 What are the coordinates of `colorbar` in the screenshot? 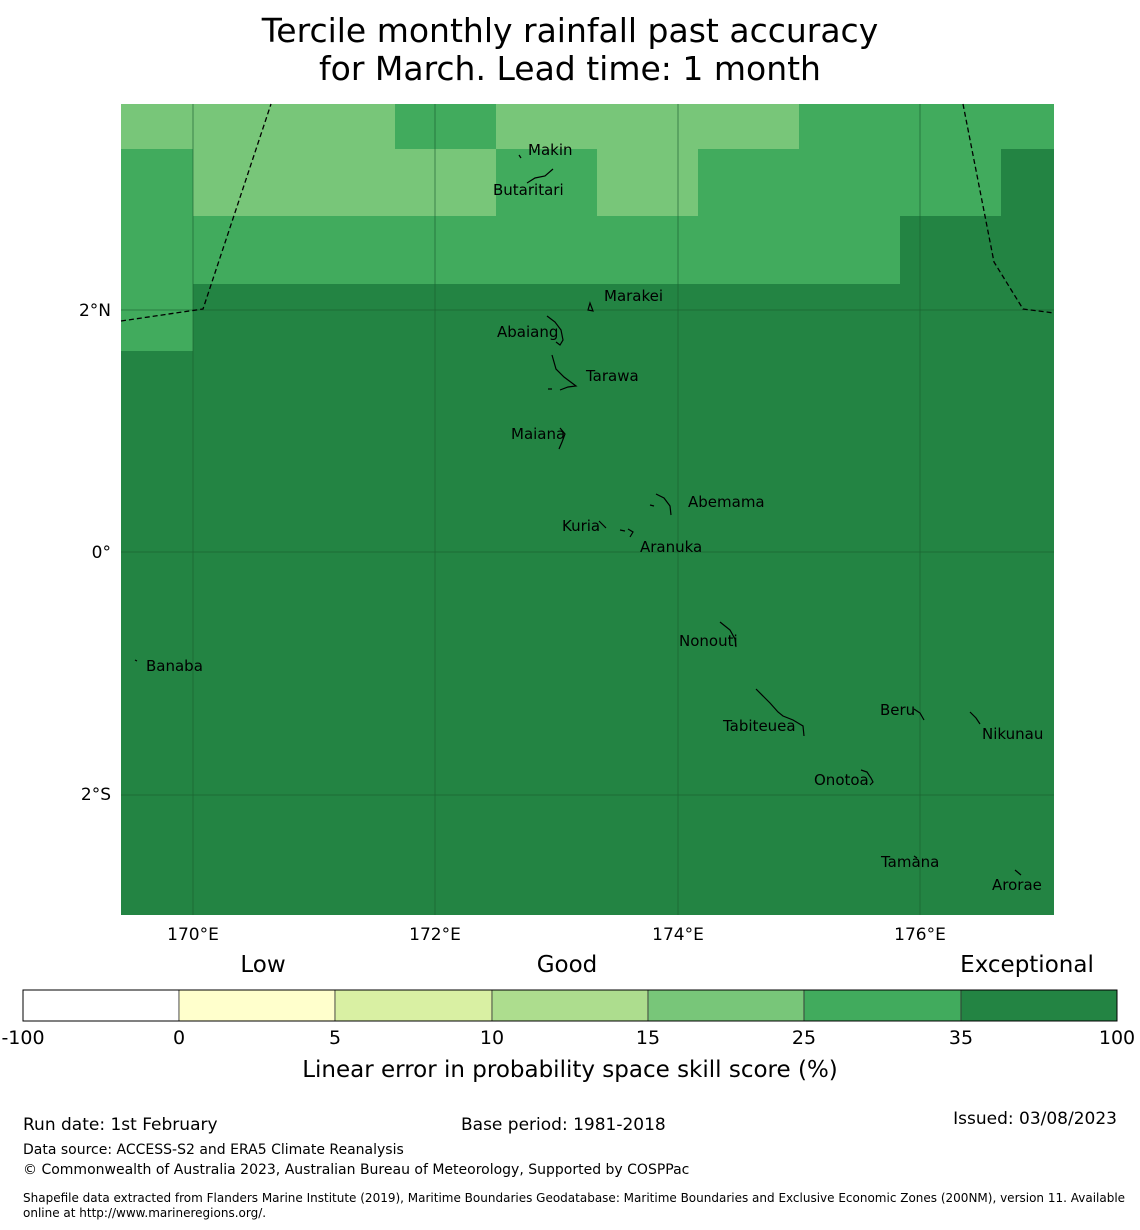 It's located at (570, 1005).